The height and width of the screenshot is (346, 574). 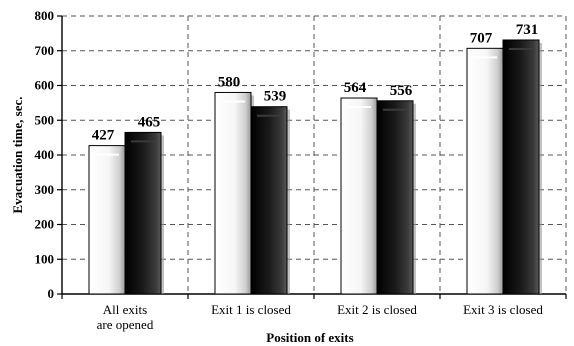 What do you see at coordinates (125, 324) in the screenshot?
I see `x-tick-label: are opened` at bounding box center [125, 324].